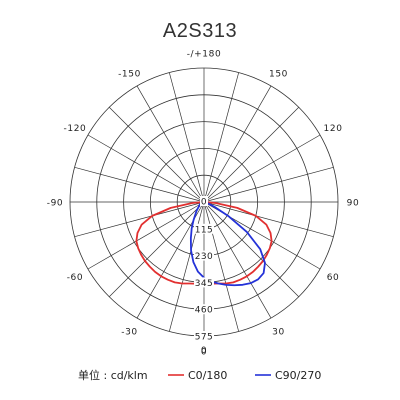 Image resolution: width=400 pixels, height=400 pixels. I want to click on radial-label: 230, so click(204, 257).